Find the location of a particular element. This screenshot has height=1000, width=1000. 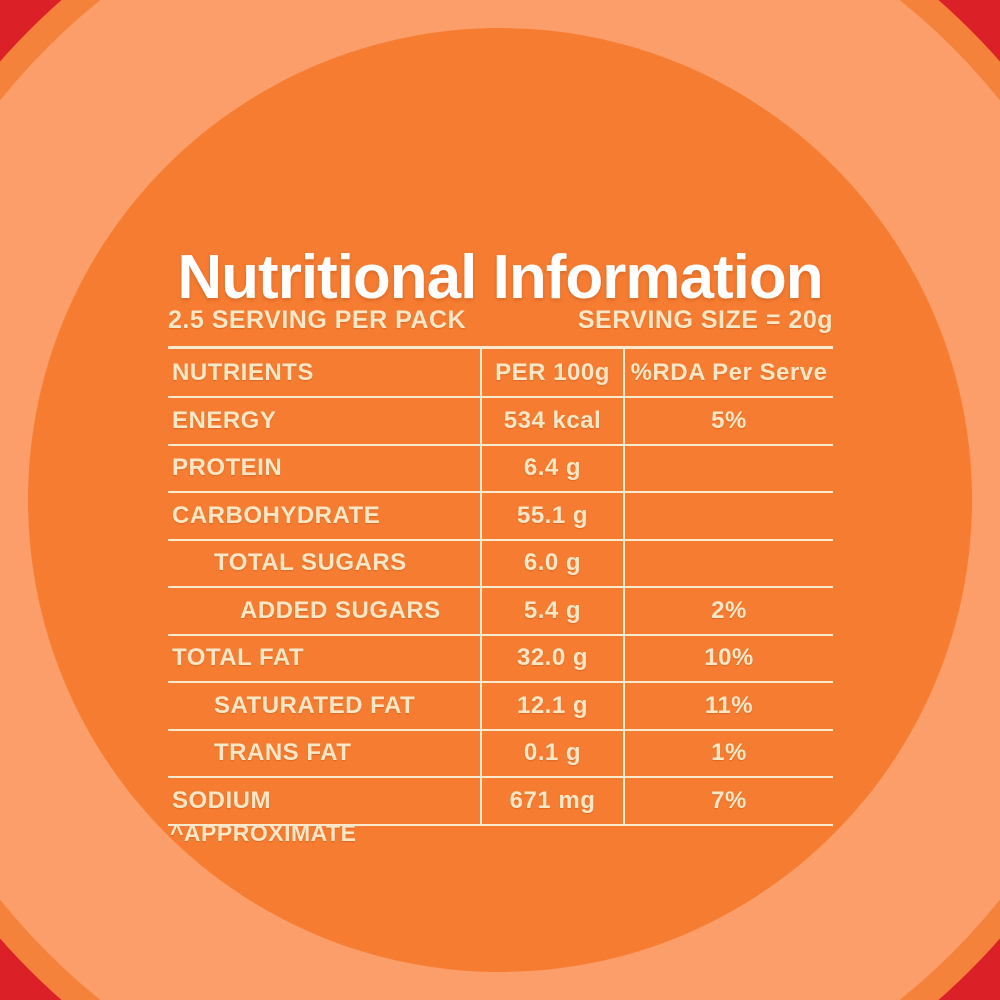

serving-size-text: SERVING SIZE = 20g is located at coordinates (705, 320).